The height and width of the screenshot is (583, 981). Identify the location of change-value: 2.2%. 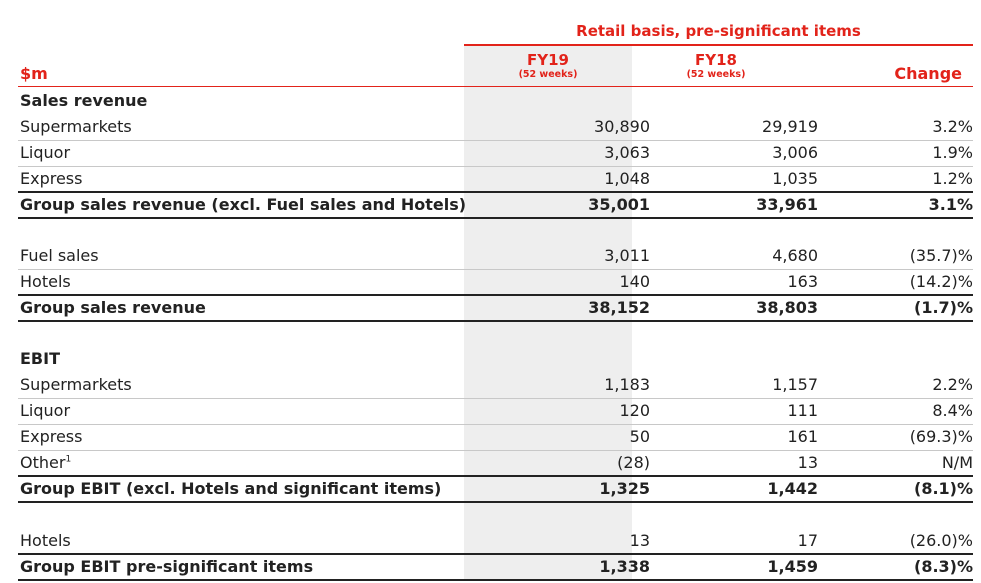
(952, 384).